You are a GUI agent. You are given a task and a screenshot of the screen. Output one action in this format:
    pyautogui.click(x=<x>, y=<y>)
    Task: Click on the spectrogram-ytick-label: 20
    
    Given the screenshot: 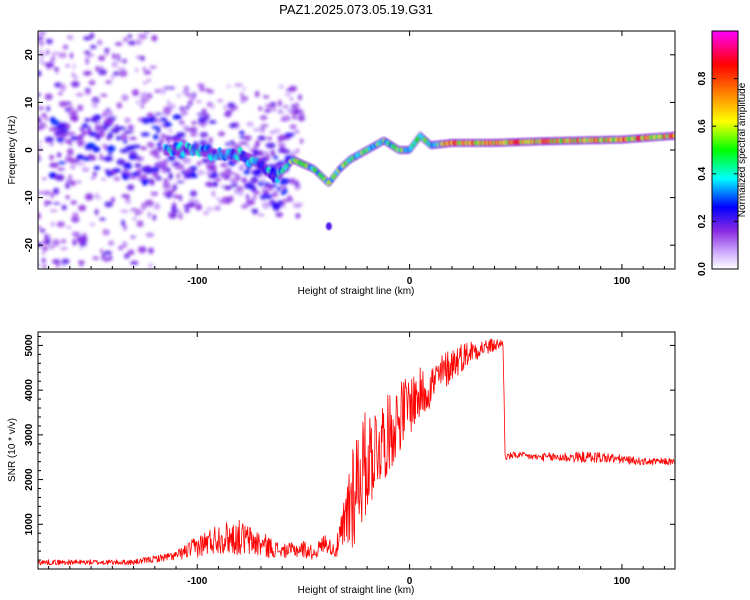 What is the action you would take?
    pyautogui.click(x=29, y=55)
    